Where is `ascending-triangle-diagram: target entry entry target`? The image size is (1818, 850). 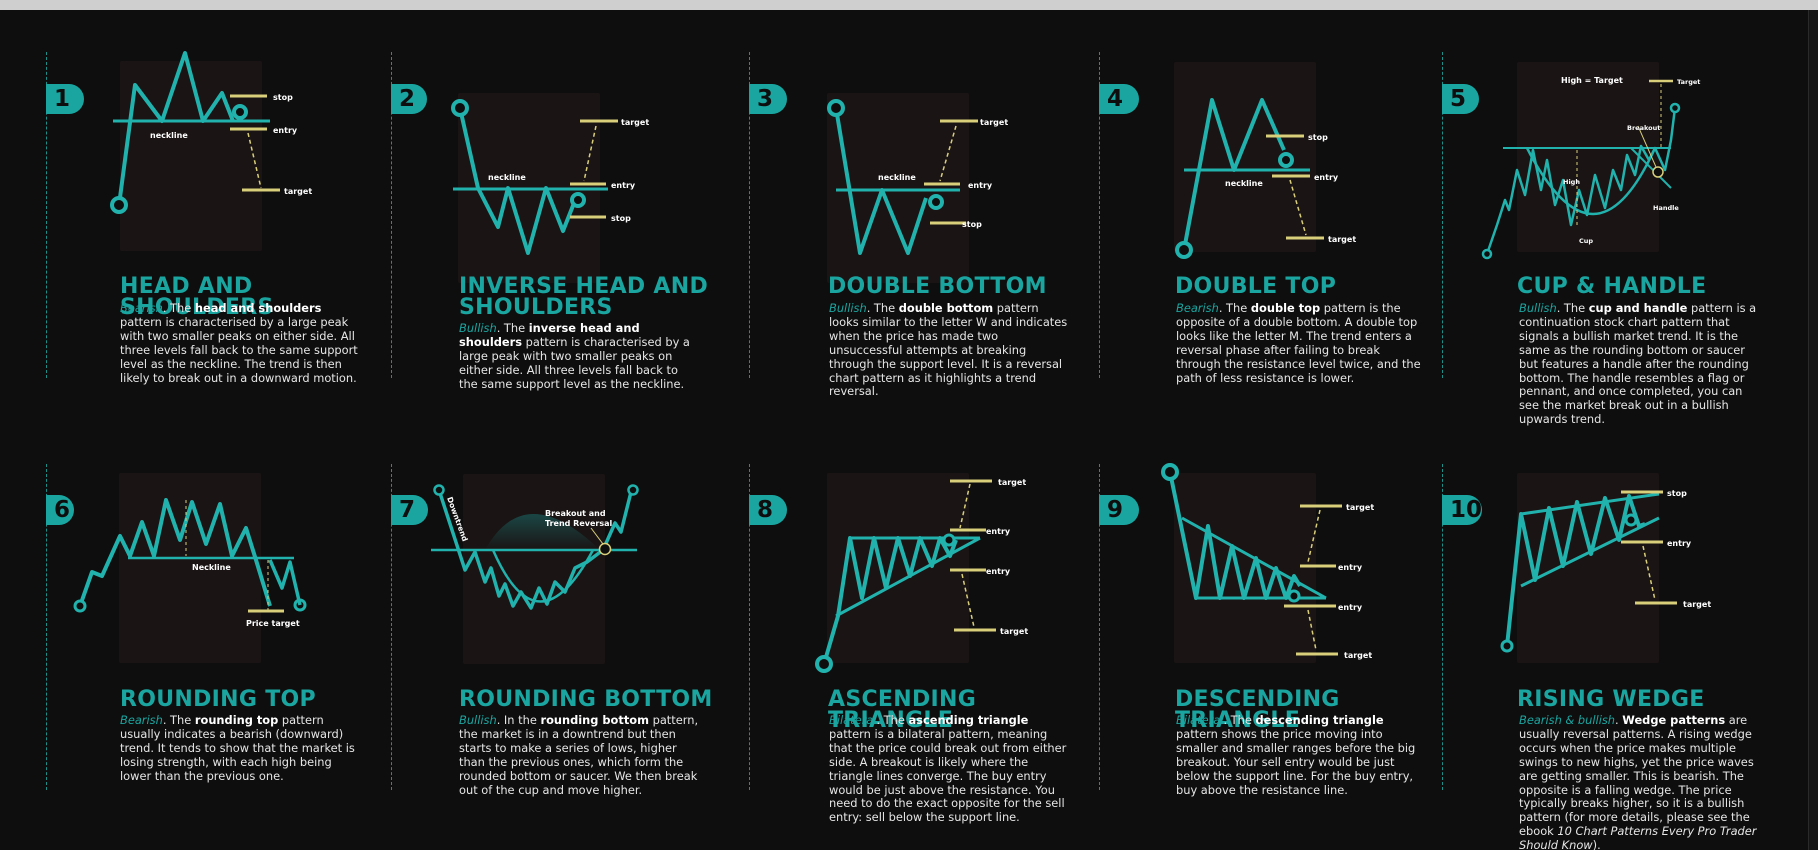 ascending-triangle-diagram: target entry entry target is located at coordinates (921, 573).